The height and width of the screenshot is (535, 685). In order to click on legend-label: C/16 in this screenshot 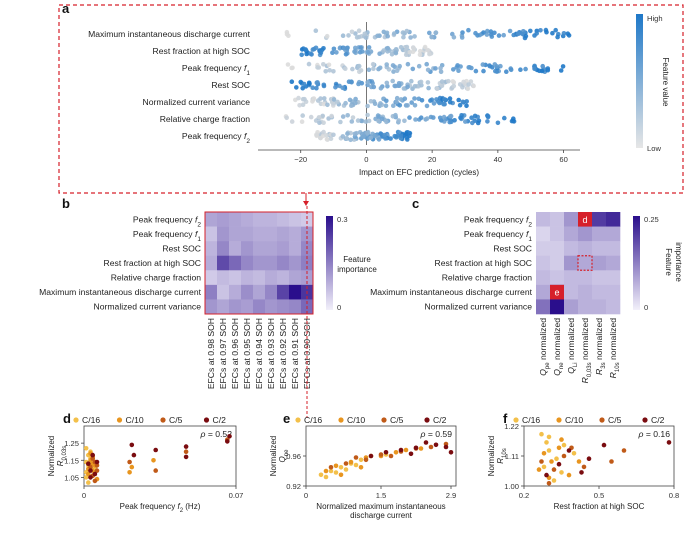, I will do `click(531, 420)`.